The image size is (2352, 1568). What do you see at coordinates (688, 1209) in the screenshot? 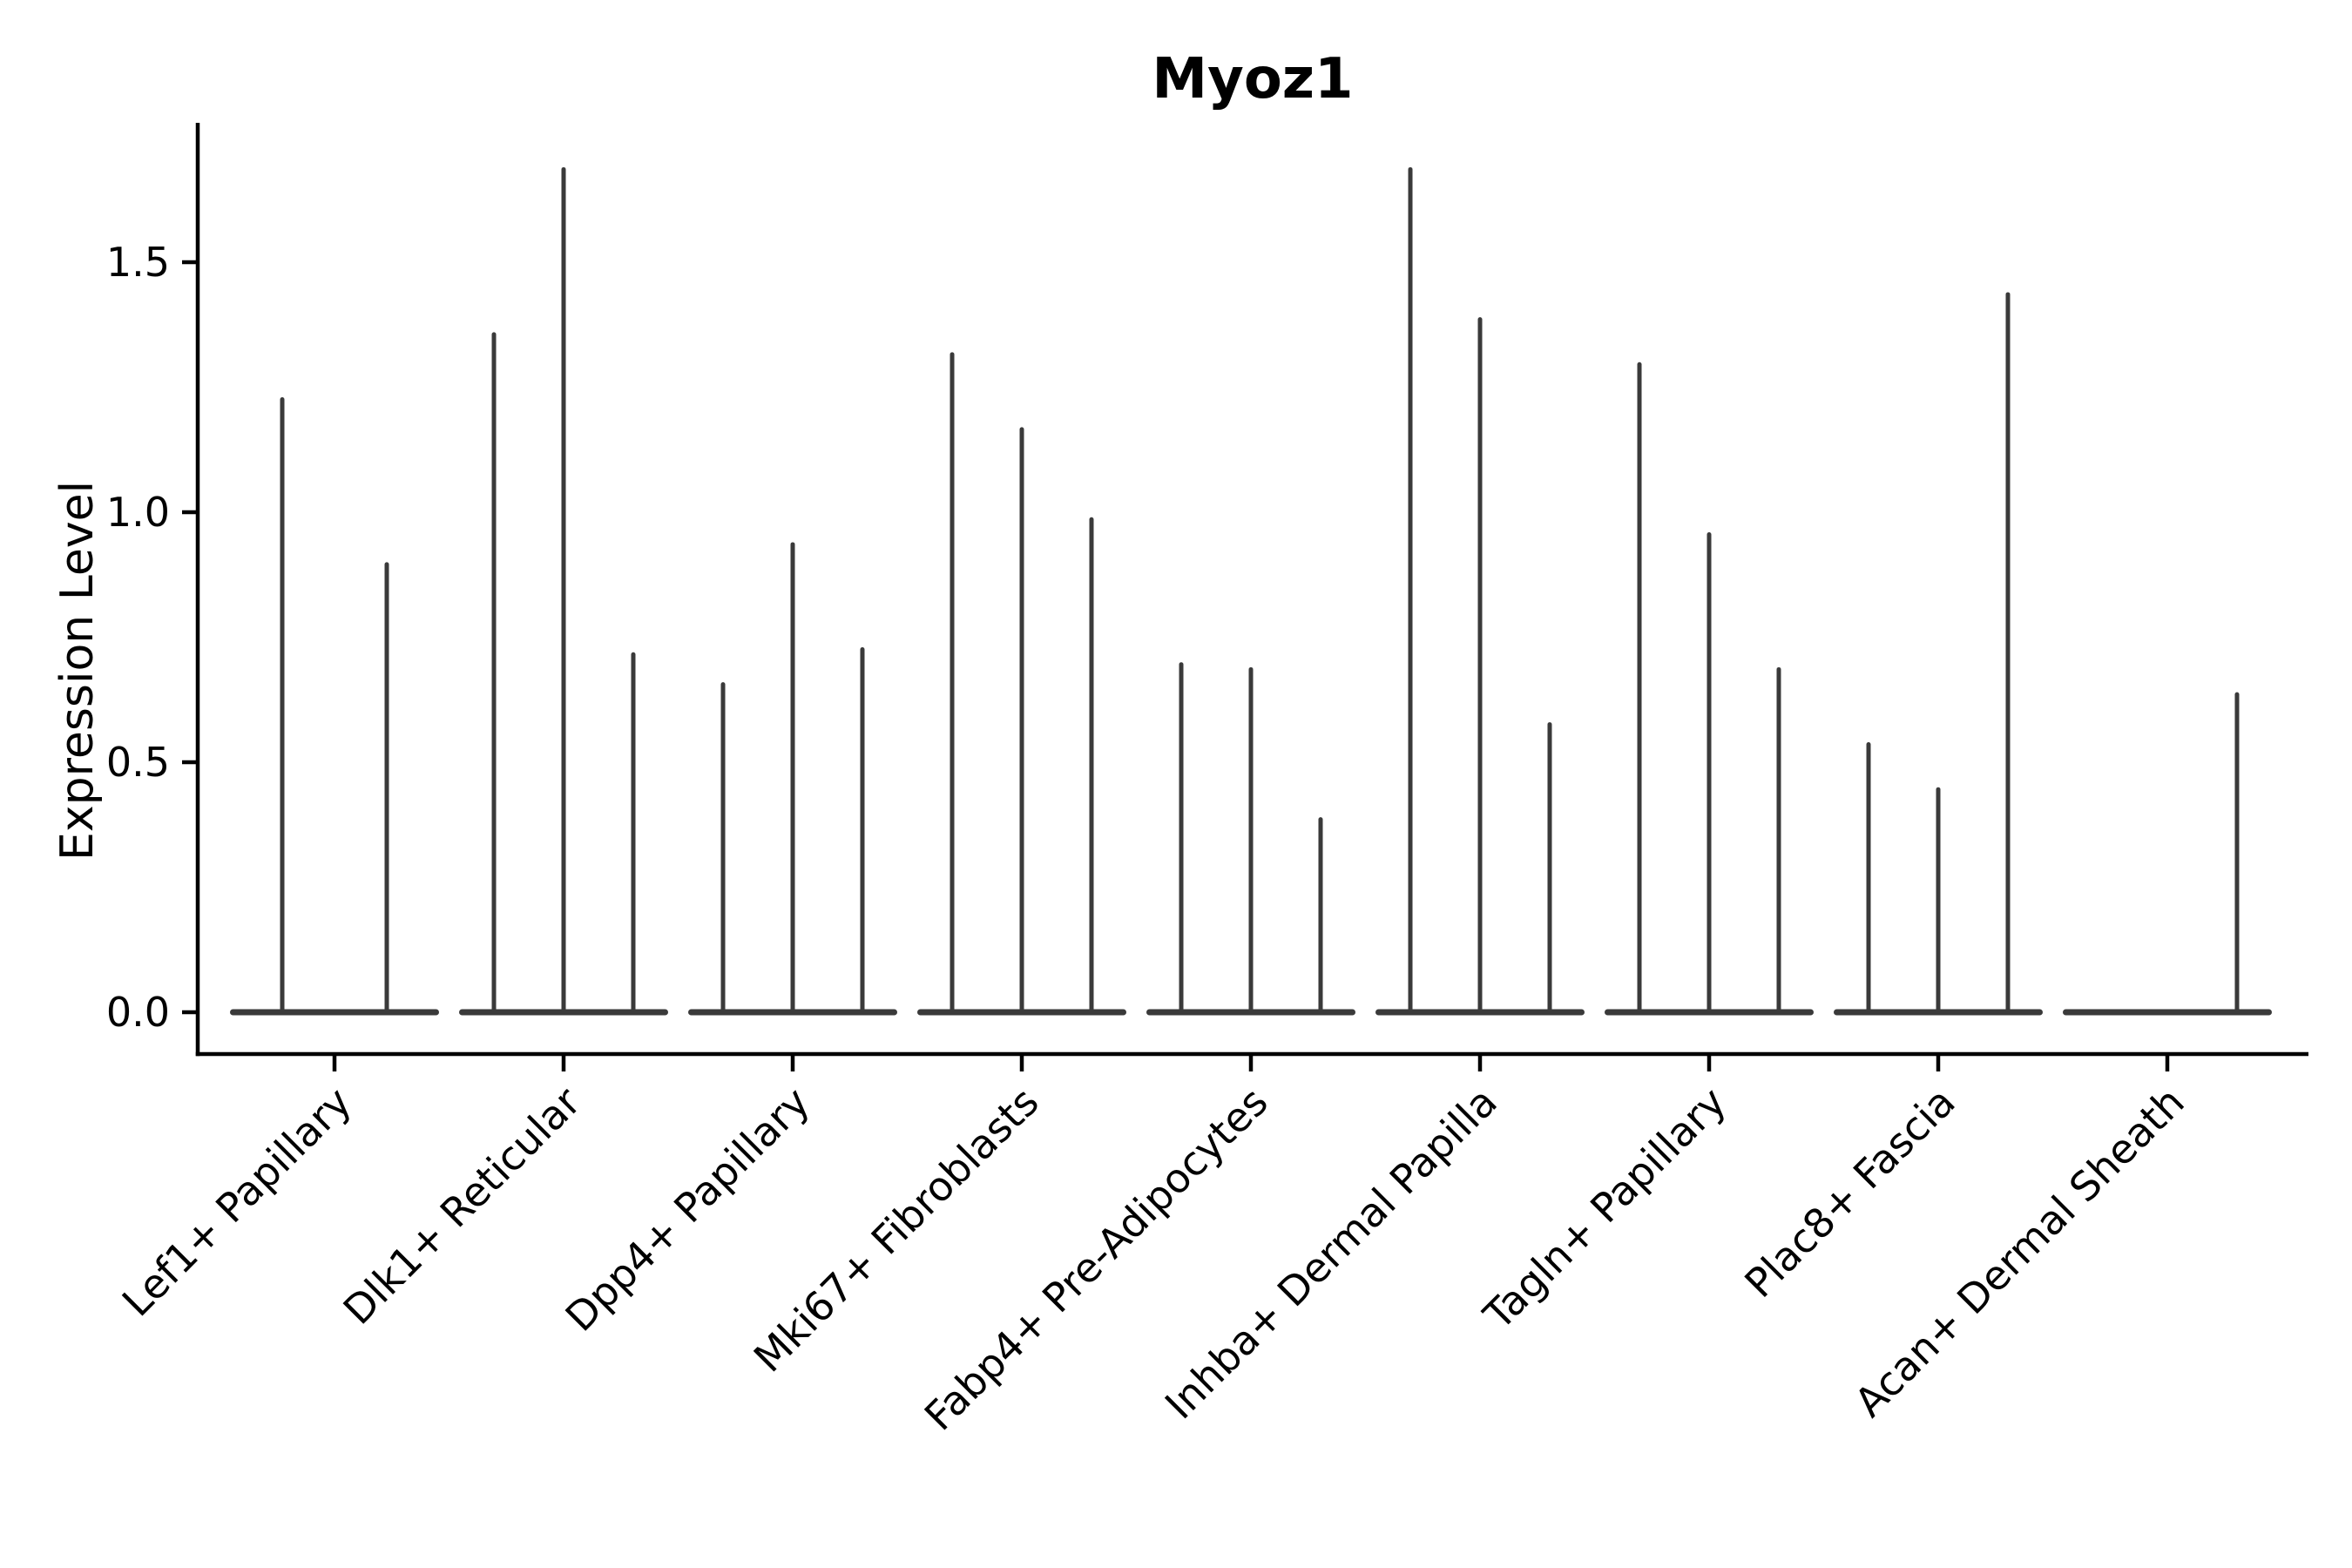
I see `x-tick-label: Dpp4+ Papillary` at bounding box center [688, 1209].